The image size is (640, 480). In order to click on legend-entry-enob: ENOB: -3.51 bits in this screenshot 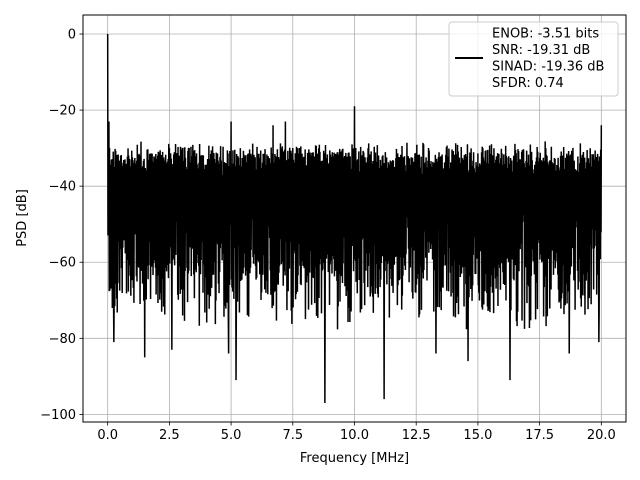, I will do `click(545, 34)`.